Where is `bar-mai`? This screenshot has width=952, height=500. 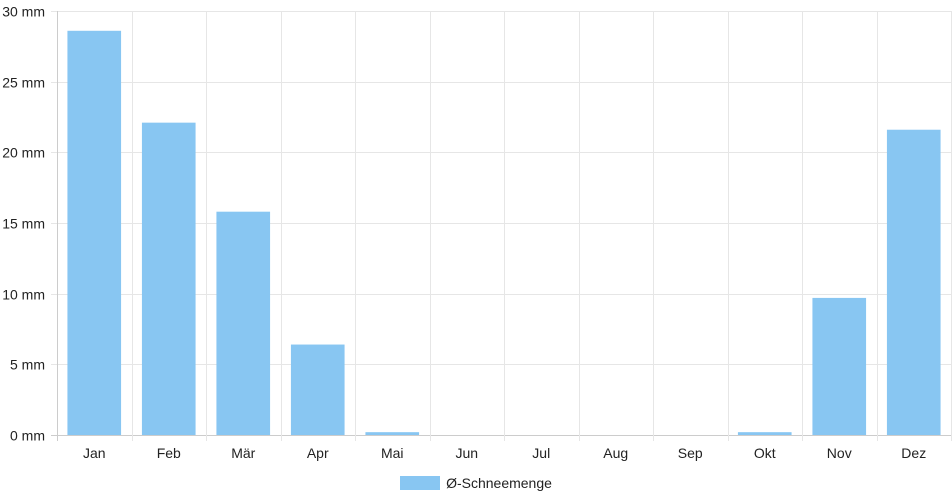
bar-mai is located at coordinates (392, 433).